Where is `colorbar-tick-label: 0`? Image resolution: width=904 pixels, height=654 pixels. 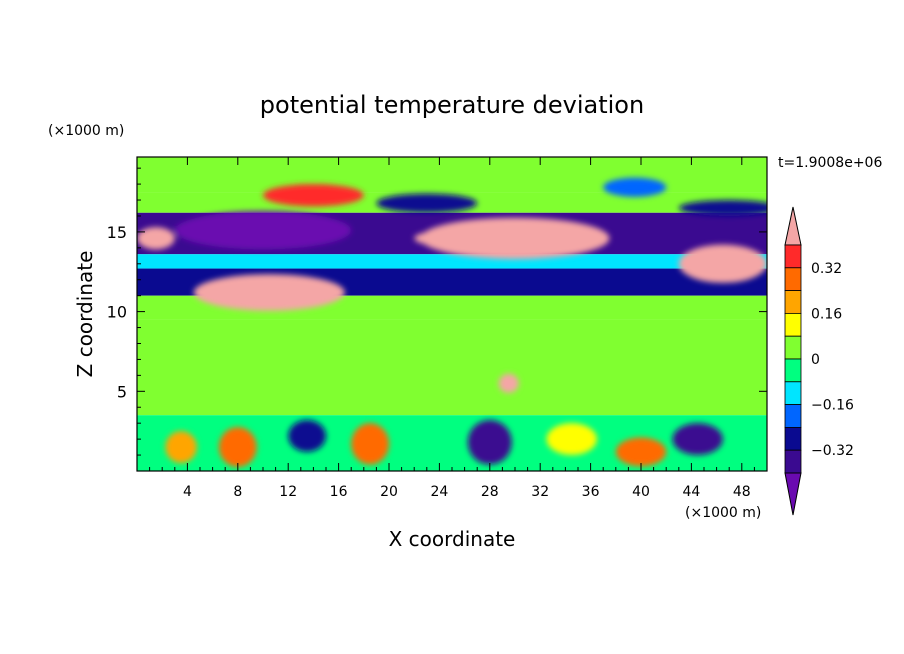 colorbar-tick-label: 0 is located at coordinates (815, 360).